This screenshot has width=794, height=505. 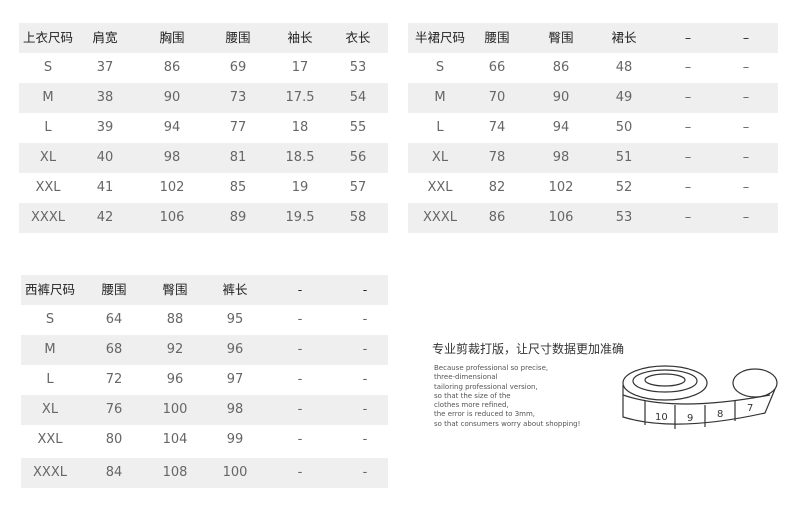 What do you see at coordinates (358, 157) in the screenshot?
I see `table-cell: 56` at bounding box center [358, 157].